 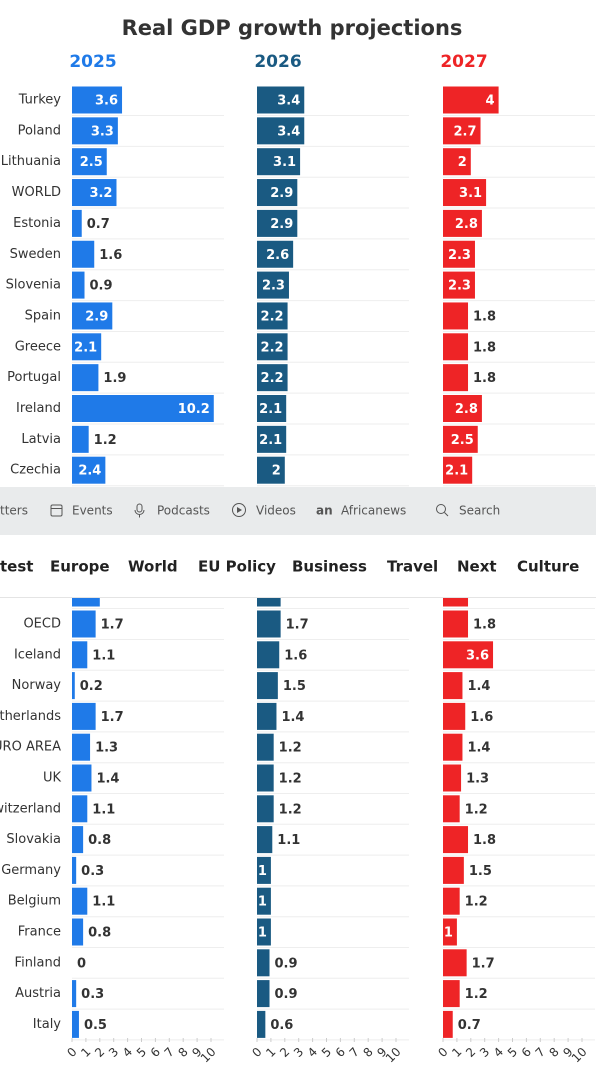 What do you see at coordinates (288, 101) in the screenshot?
I see `value-label: 3.4` at bounding box center [288, 101].